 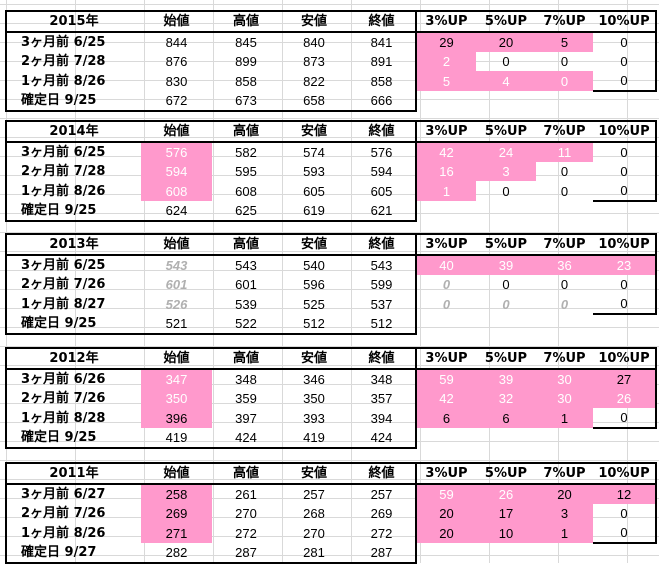 I want to click on high-cell: 625, so click(x=246, y=211).